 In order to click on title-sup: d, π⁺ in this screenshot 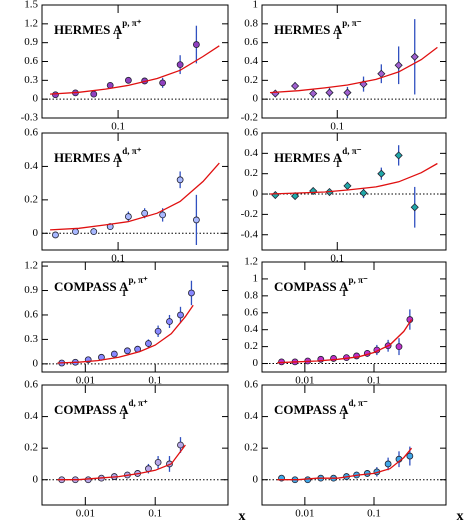, I will do `click(131, 151)`.